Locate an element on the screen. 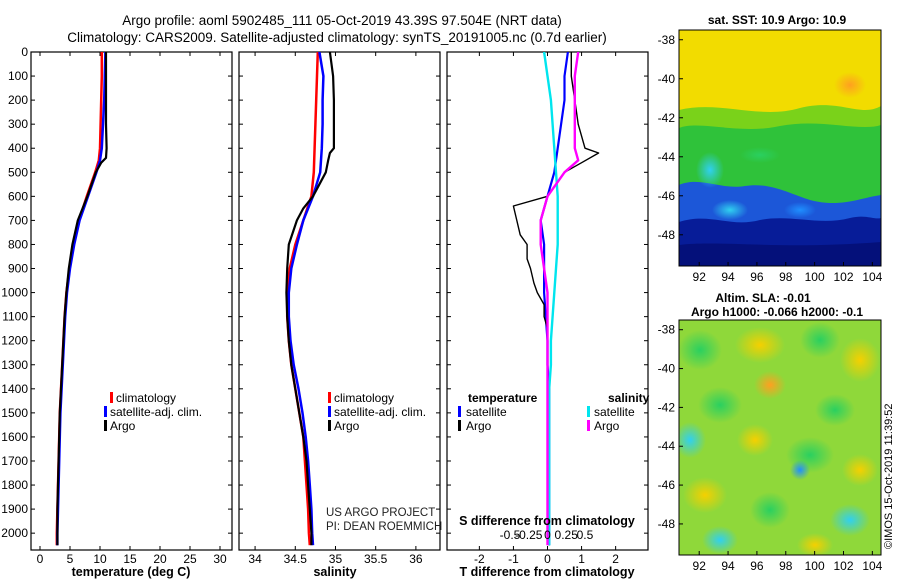  legend-label-satellite: satellite-adj. clim. is located at coordinates (380, 412).